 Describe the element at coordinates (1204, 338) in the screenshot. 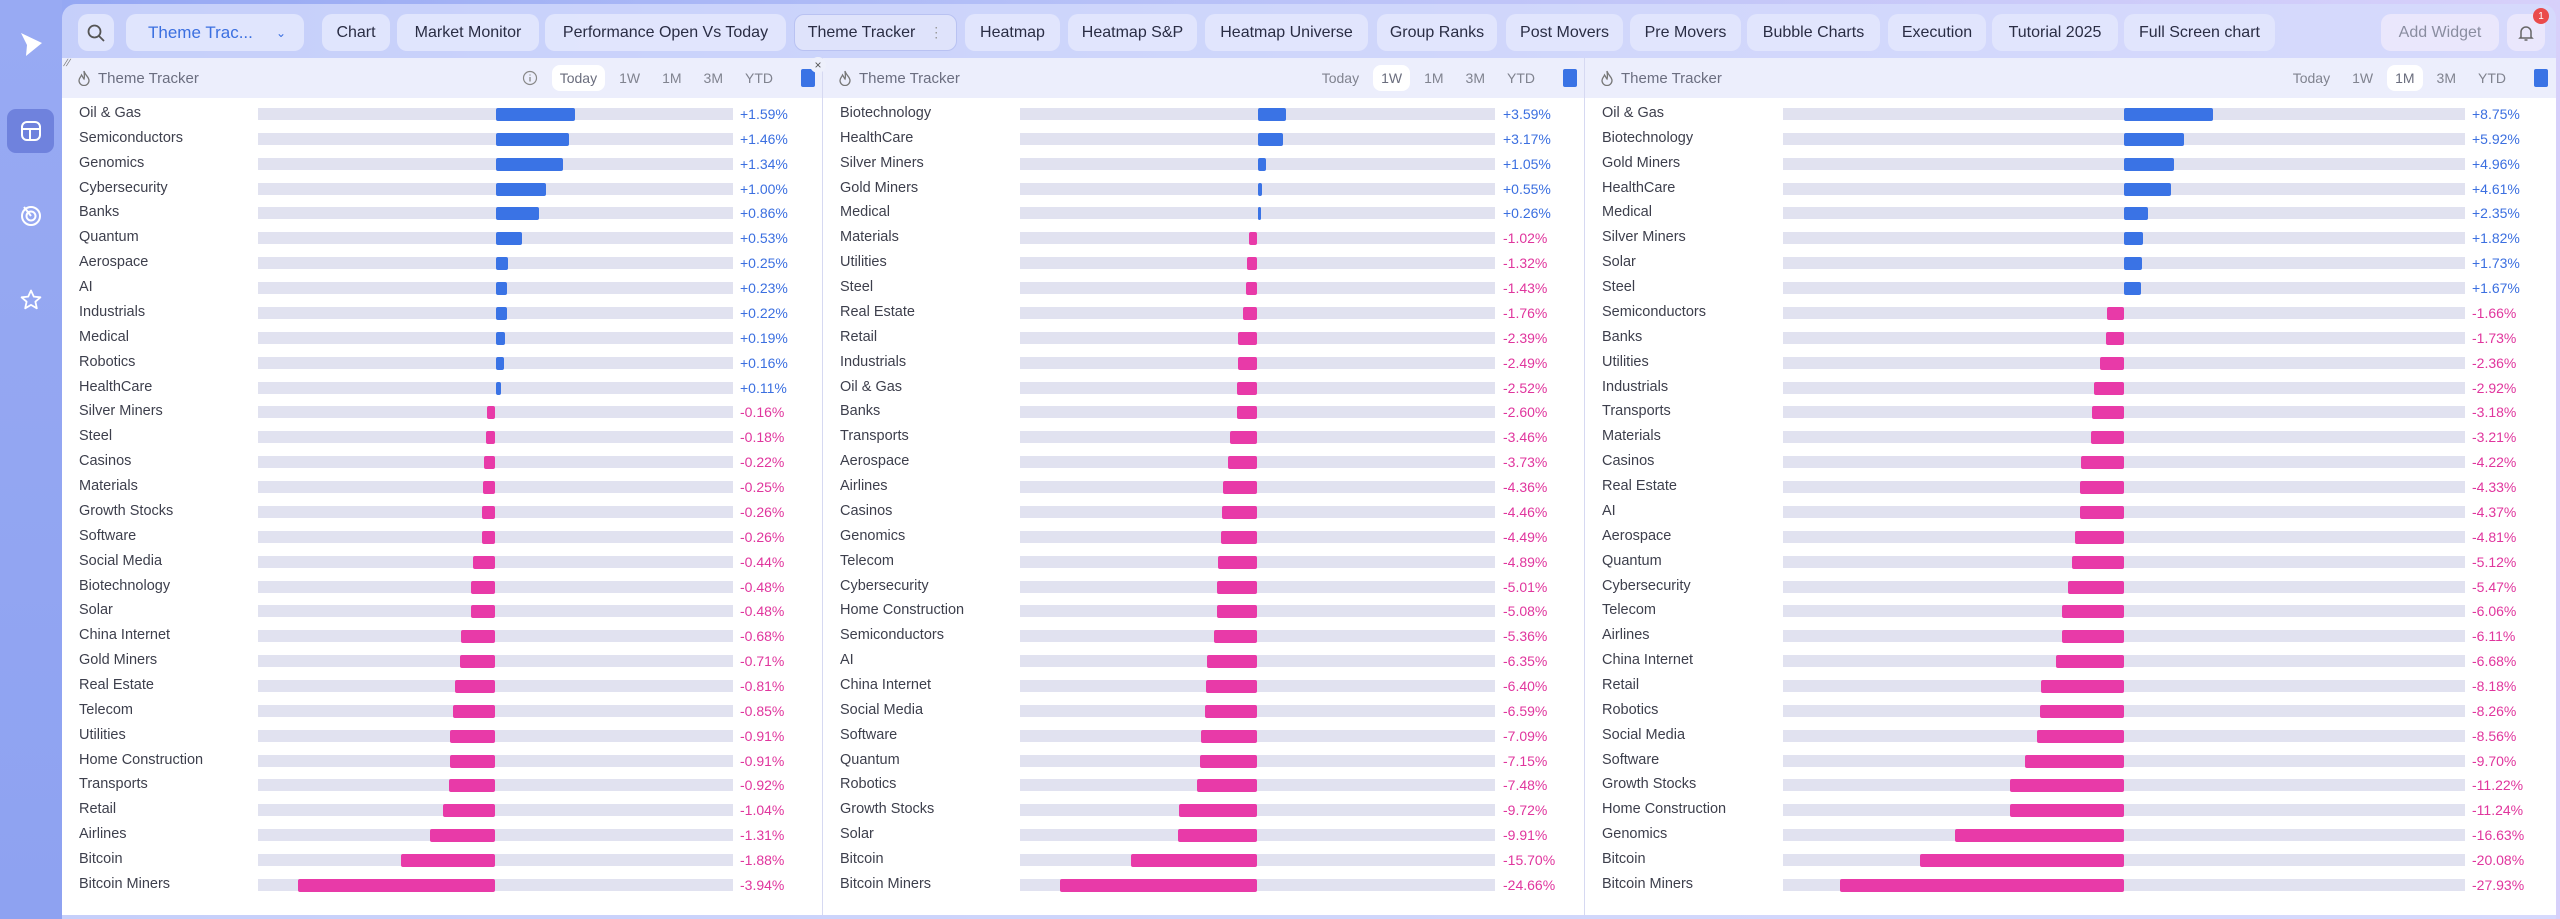

I see `theme-row: Retail -2.39%` at that location.